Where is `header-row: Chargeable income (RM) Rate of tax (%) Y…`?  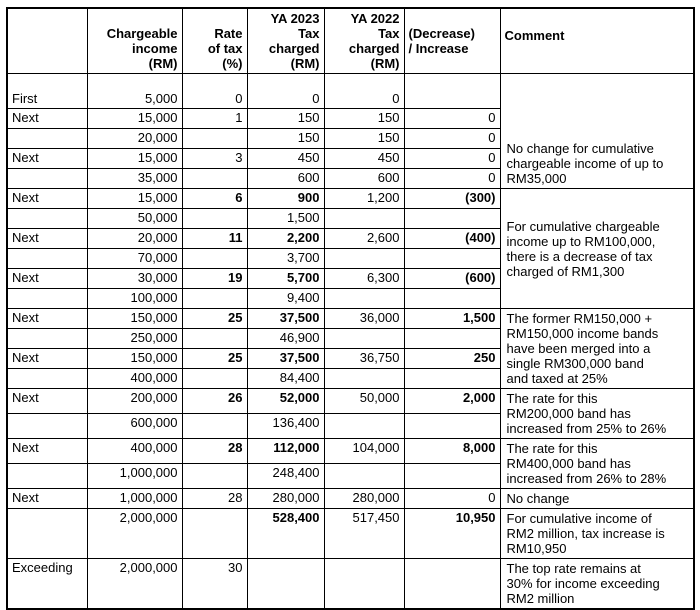 header-row: Chargeable income (RM) Rate of tax (%) Y… is located at coordinates (350, 40).